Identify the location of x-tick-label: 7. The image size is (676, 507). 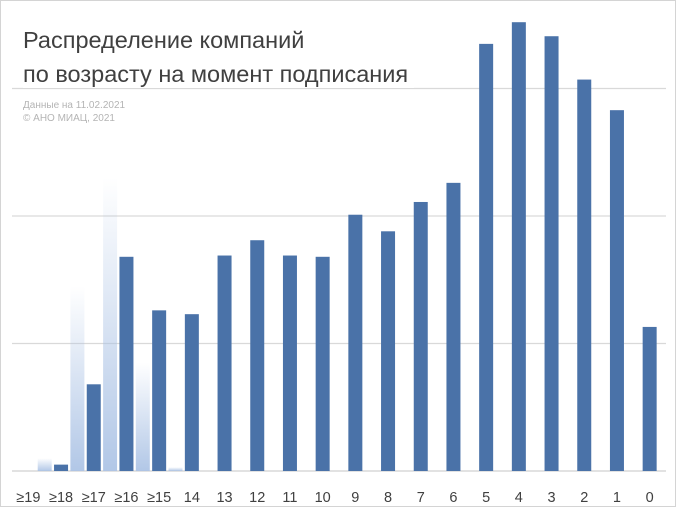
(421, 498).